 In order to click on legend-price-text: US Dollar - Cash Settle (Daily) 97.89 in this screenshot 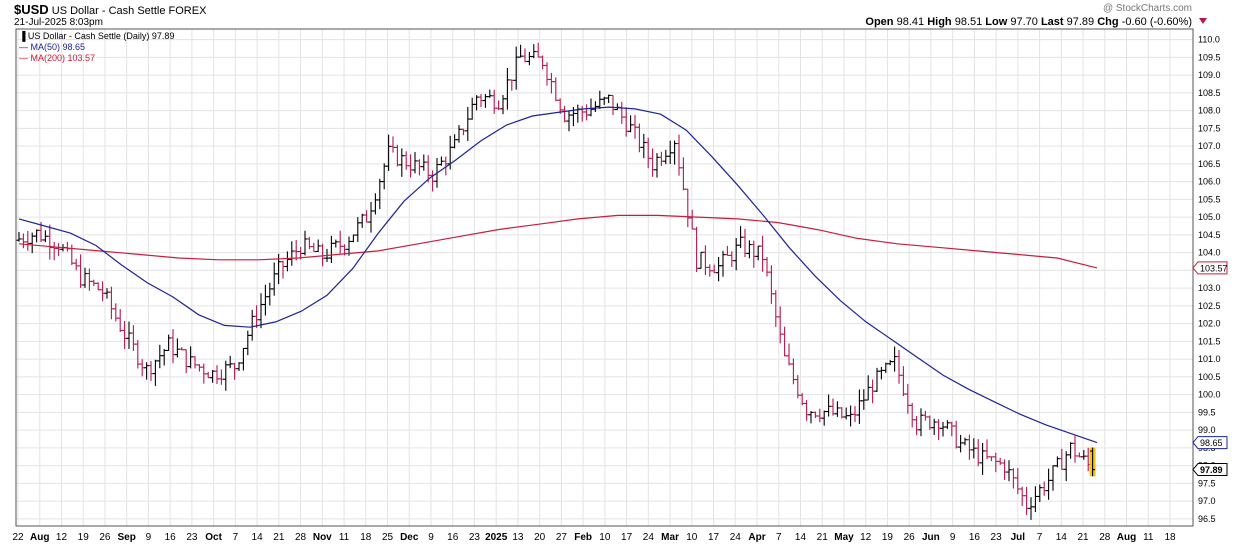, I will do `click(101, 36)`.